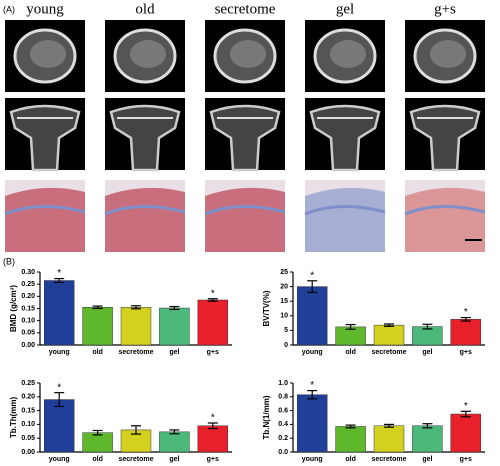 This screenshot has height=466, width=500. Describe the element at coordinates (284, 316) in the screenshot. I see `y-tick-label: 10` at that location.